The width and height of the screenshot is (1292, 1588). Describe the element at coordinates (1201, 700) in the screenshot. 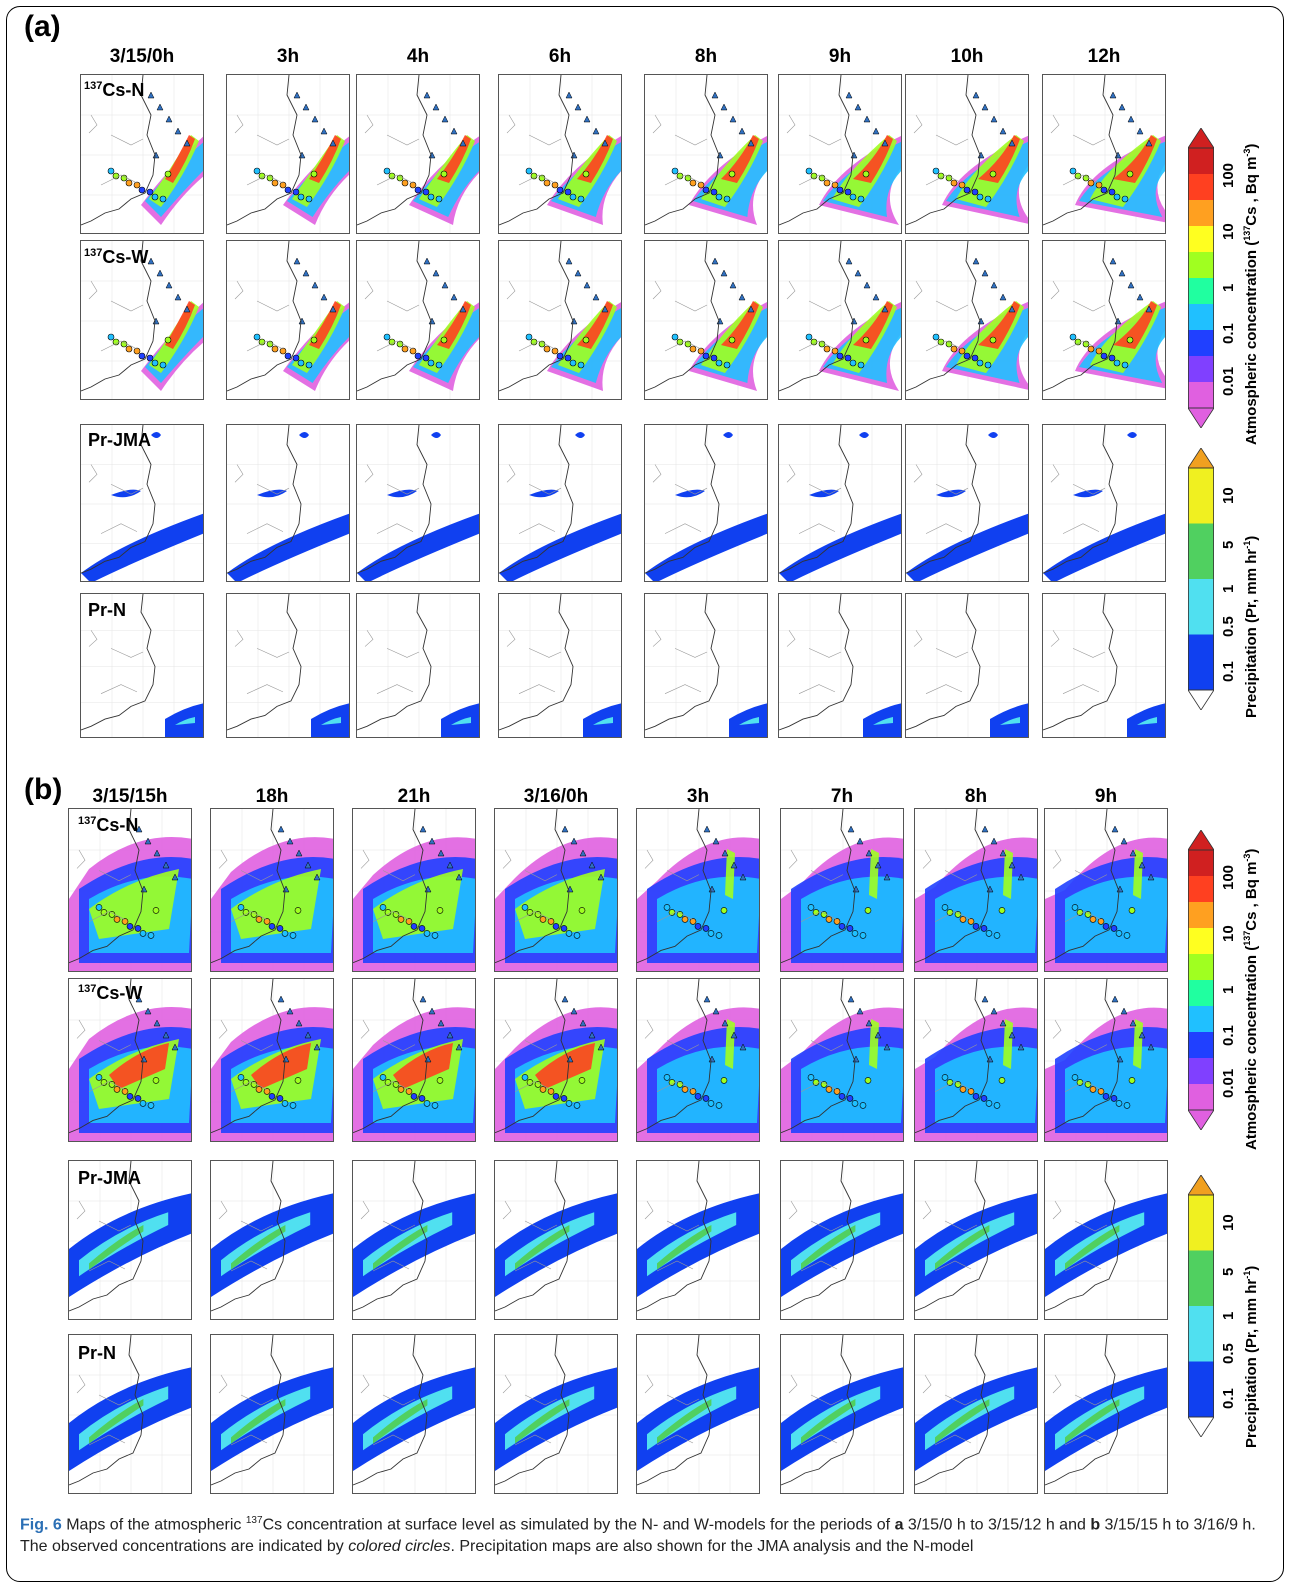

I see `colorbar-arrow-bottom` at that location.